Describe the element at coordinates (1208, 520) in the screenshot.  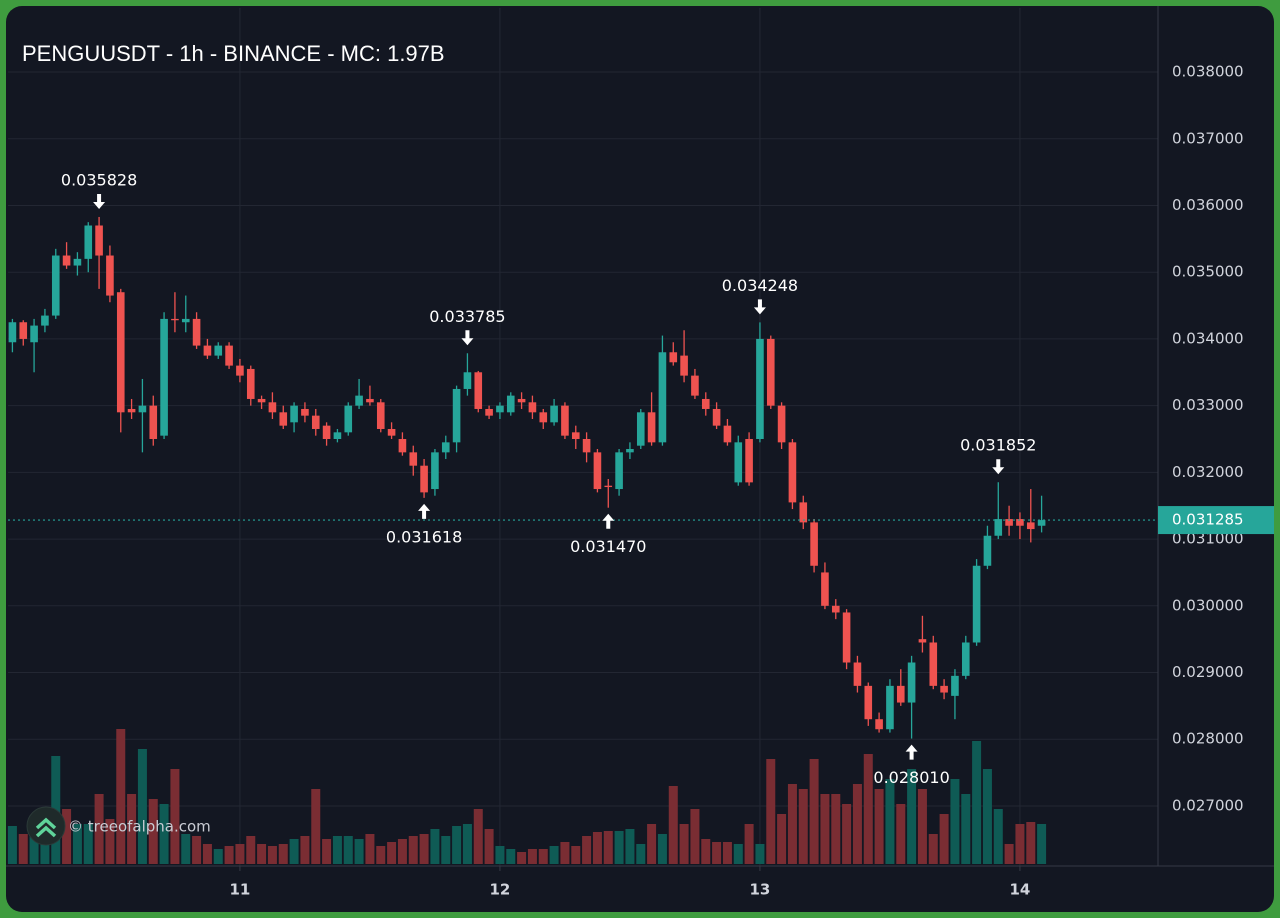
I see `last-price-label: 0.031285` at that location.